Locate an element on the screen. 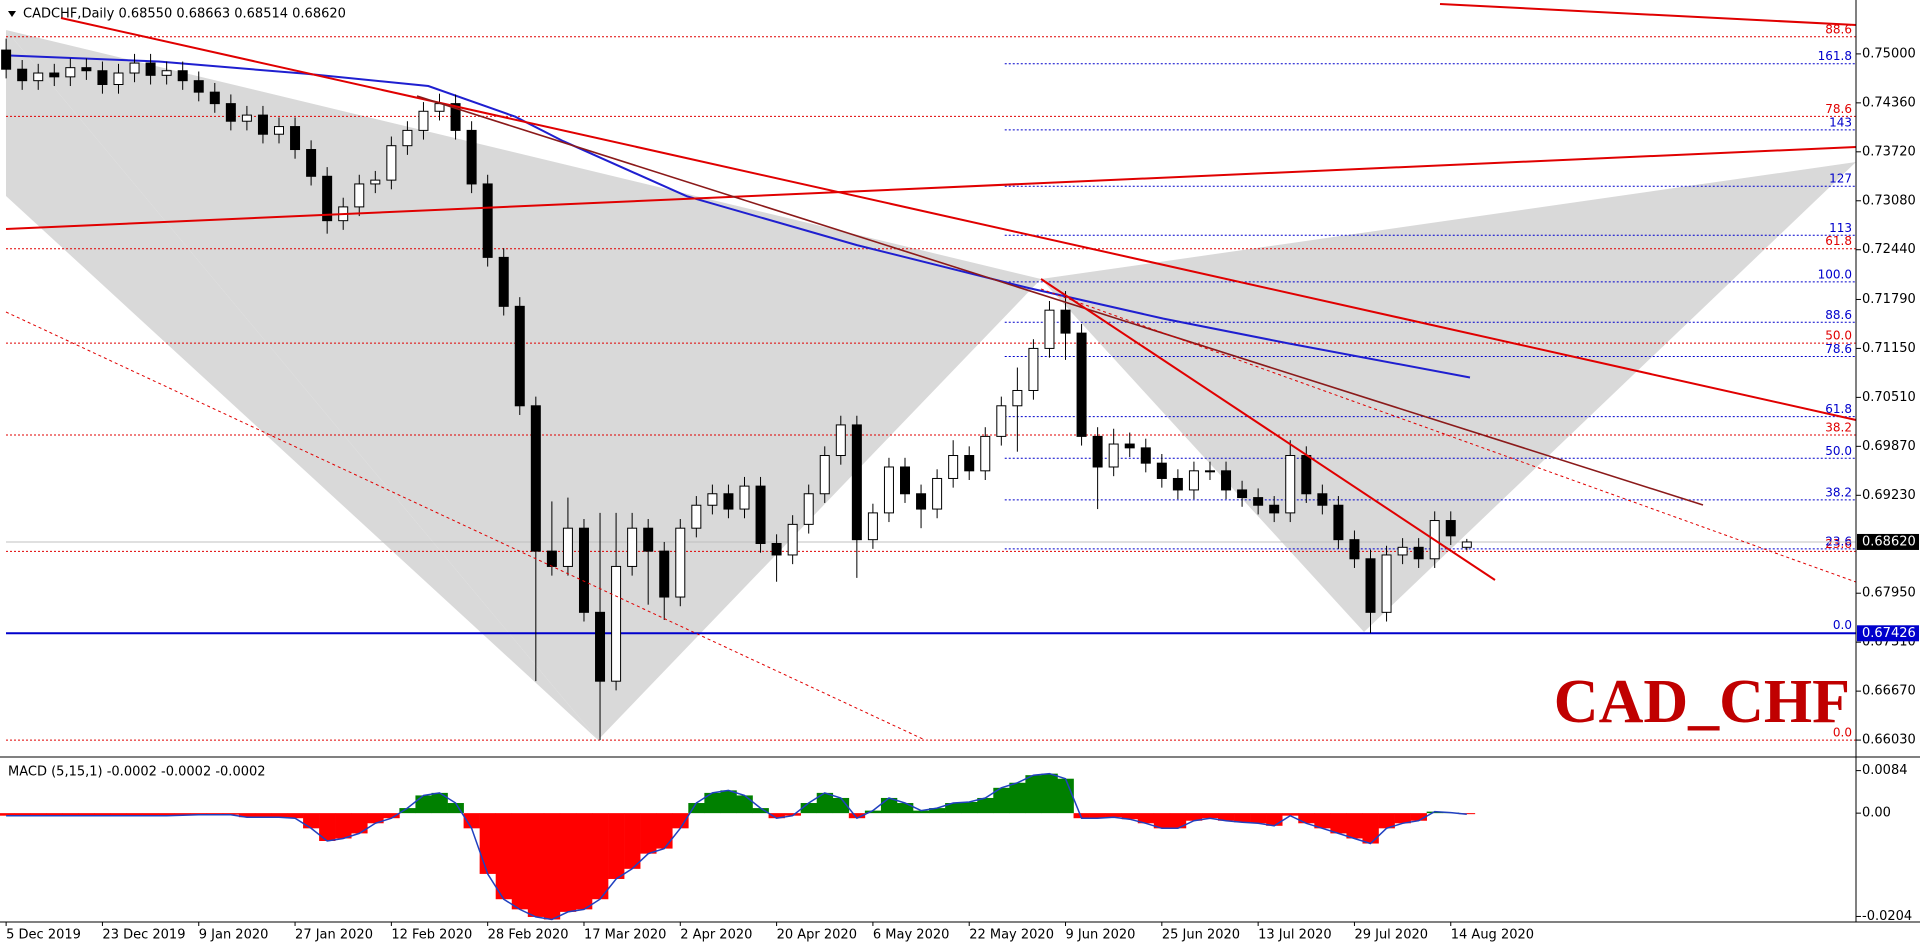  fib-label: 100.0 is located at coordinates (1835, 274).